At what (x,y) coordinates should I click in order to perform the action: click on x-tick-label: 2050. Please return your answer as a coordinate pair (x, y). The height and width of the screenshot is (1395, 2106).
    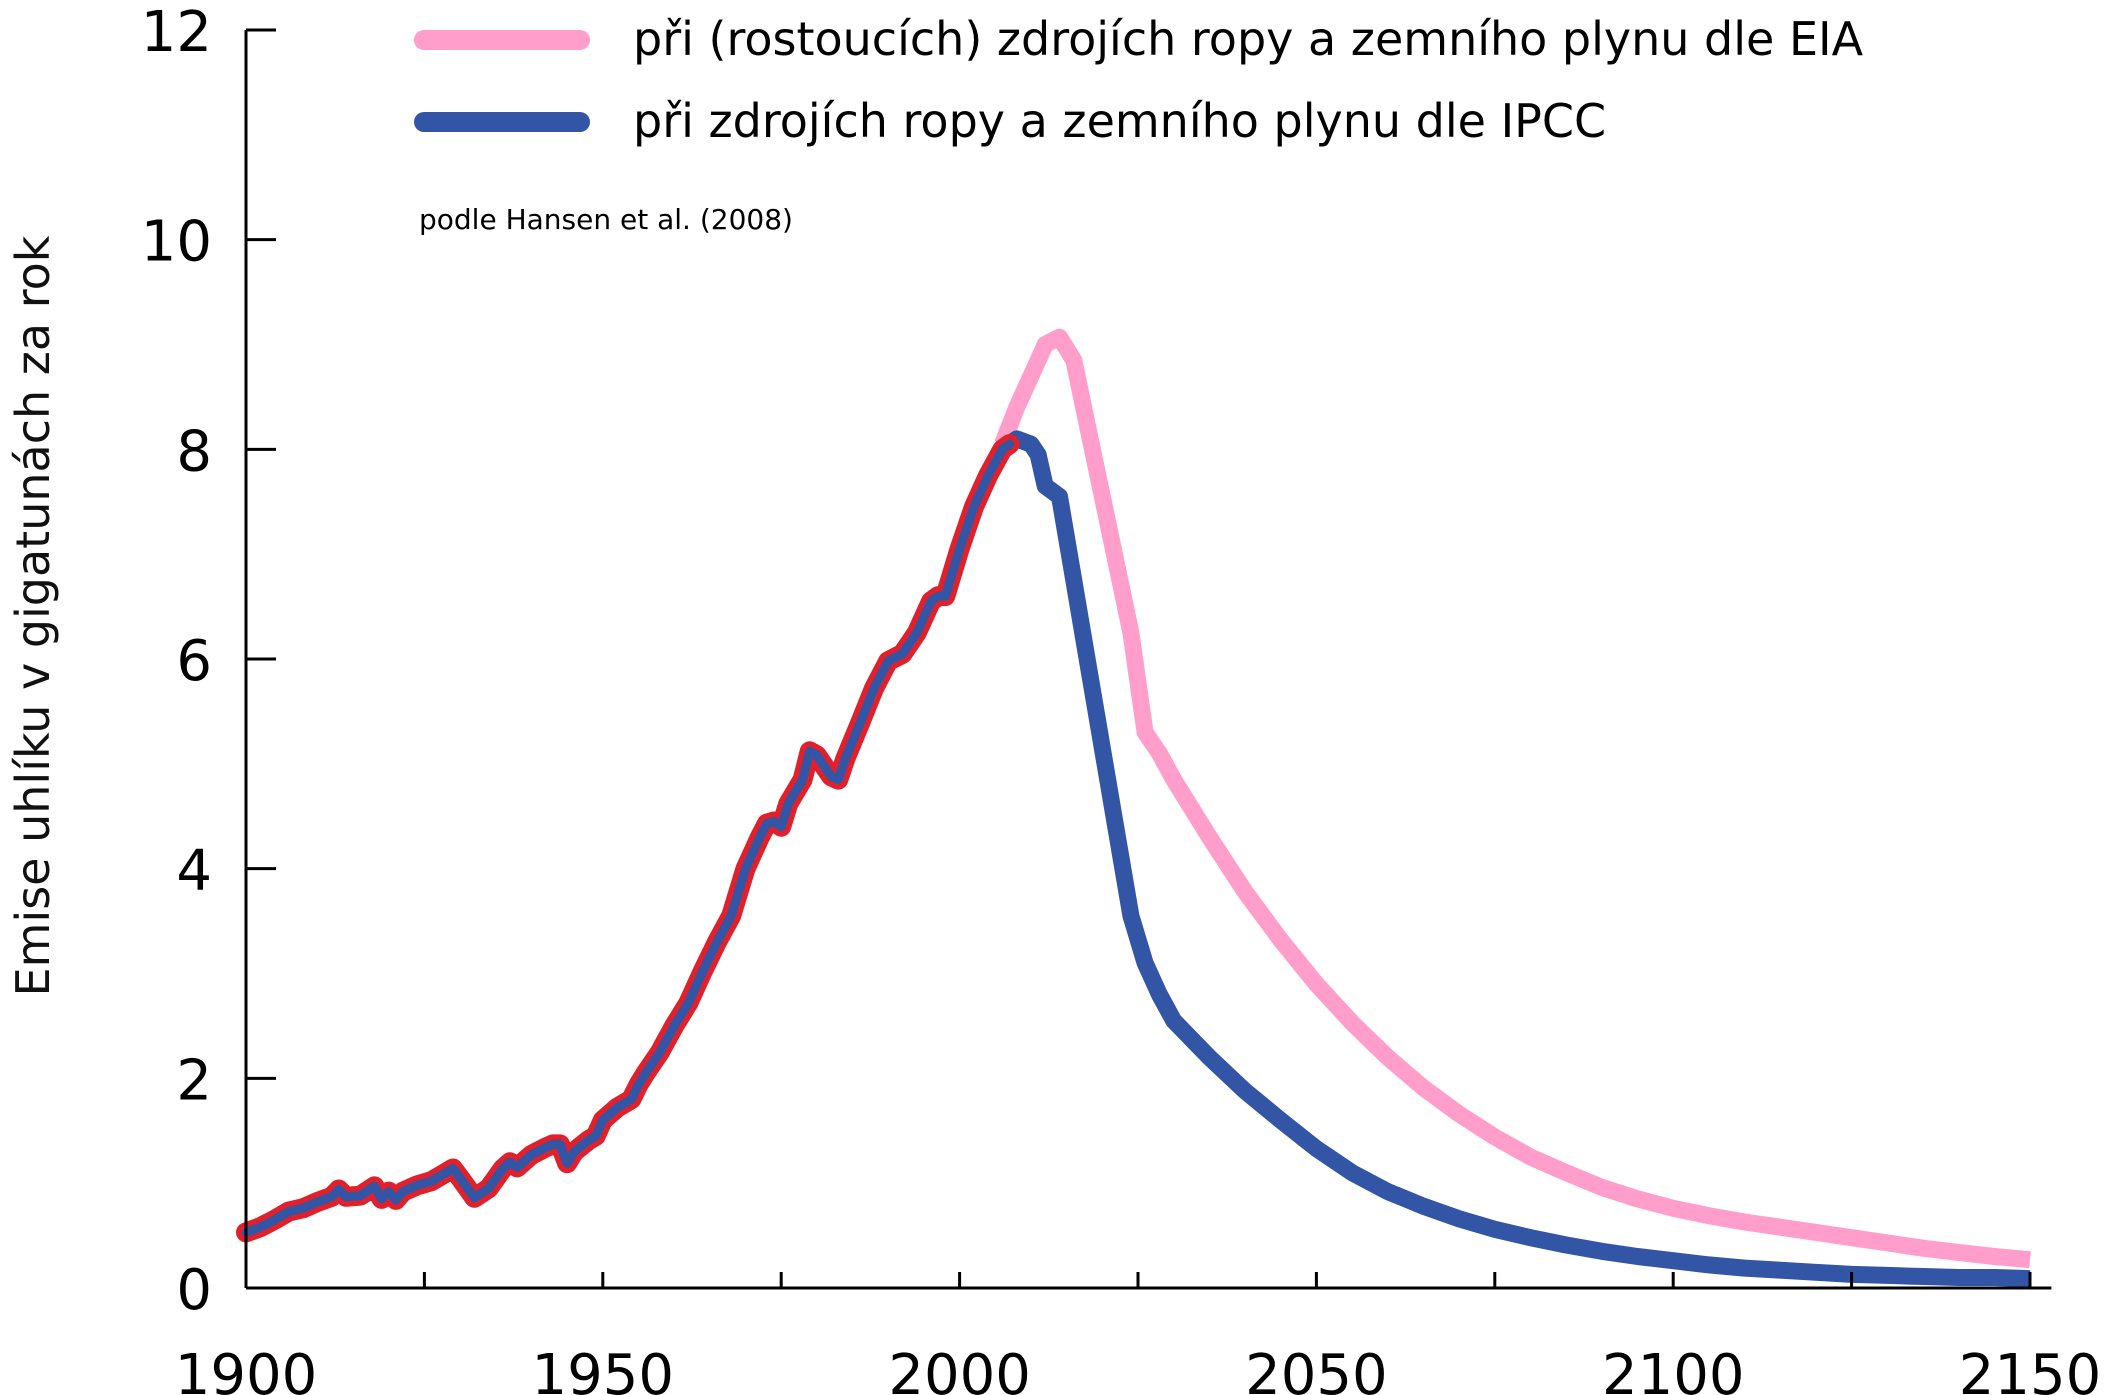
    Looking at the image, I should click on (1316, 1369).